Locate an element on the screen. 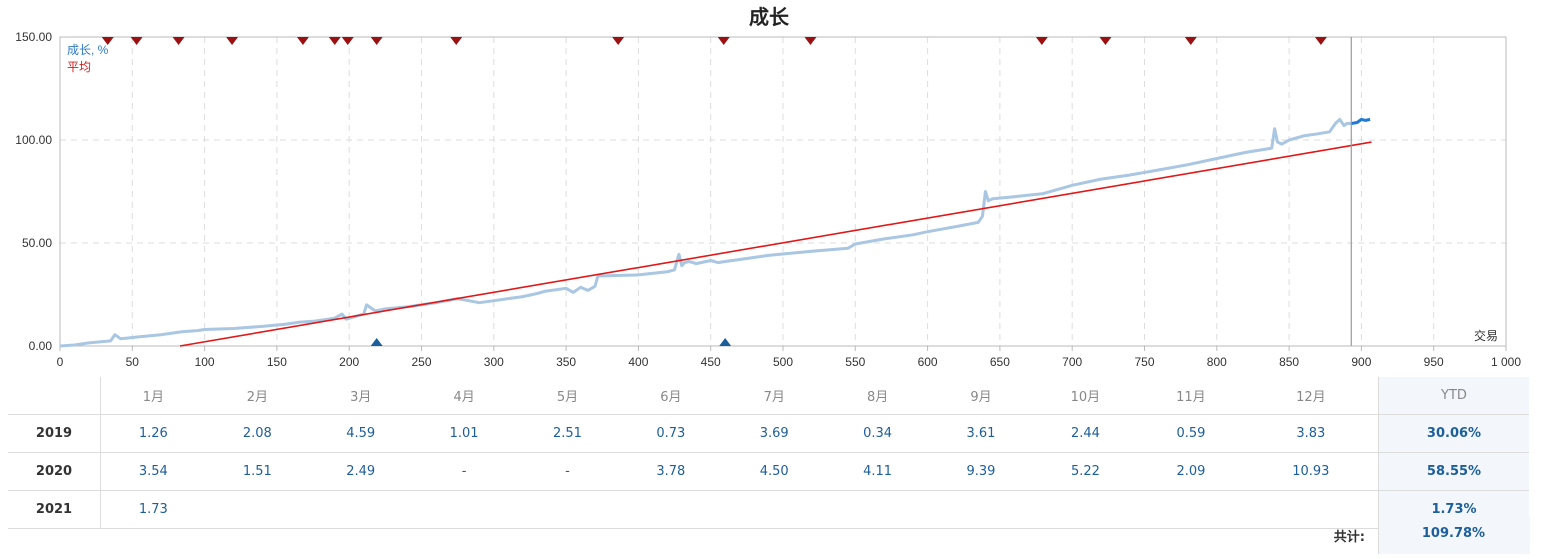 This screenshot has width=1546, height=559. year-cell: 2019 is located at coordinates (54, 433).